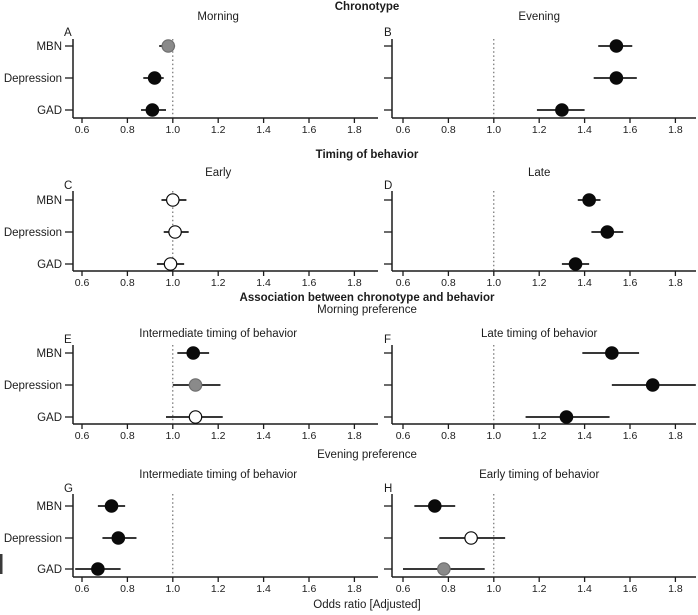  What do you see at coordinates (367, 605) in the screenshot?
I see `x-axis-label: Odds ratio [Adjusted]` at bounding box center [367, 605].